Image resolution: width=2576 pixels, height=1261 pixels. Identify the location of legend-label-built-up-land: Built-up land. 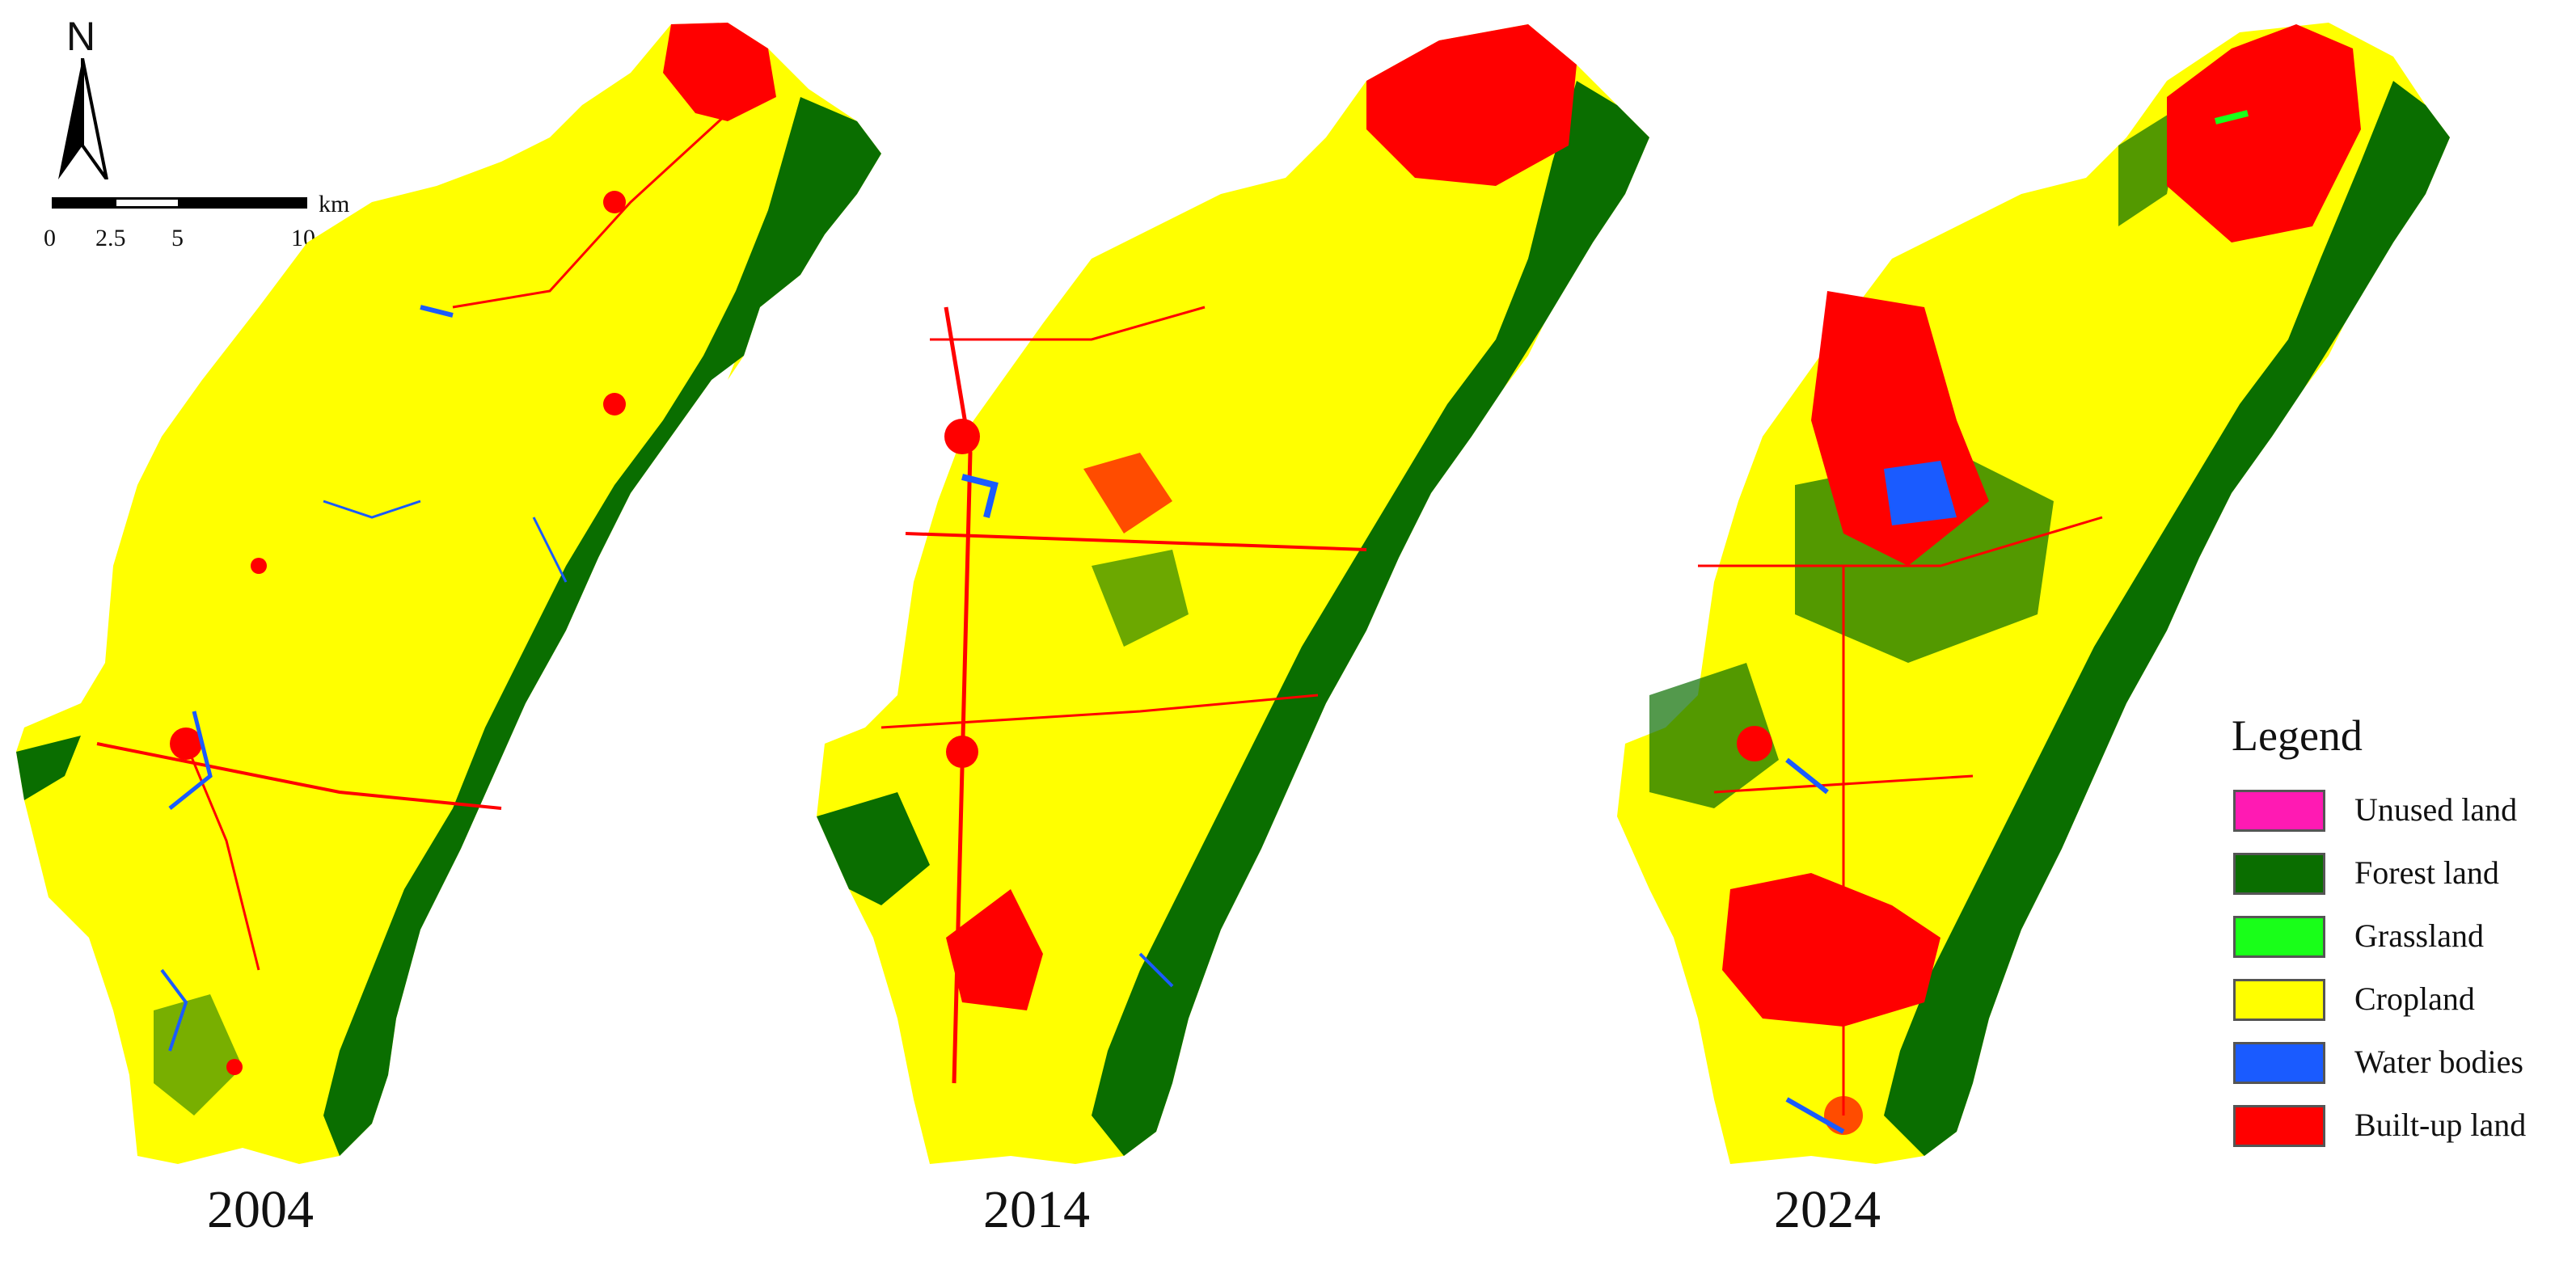
(2440, 1125).